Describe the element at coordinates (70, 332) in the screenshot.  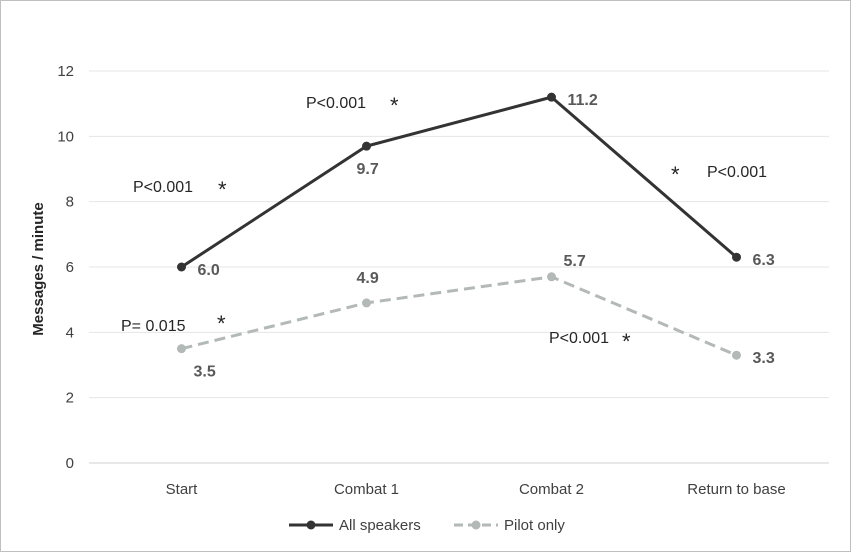
I see `y-tick-label: 4` at that location.